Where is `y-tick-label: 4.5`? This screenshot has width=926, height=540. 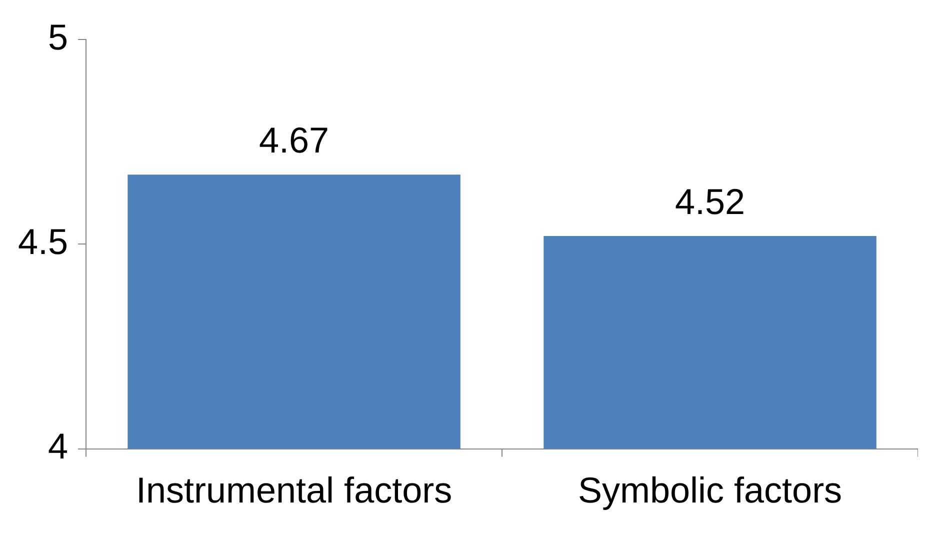
y-tick-label: 4.5 is located at coordinates (43, 241).